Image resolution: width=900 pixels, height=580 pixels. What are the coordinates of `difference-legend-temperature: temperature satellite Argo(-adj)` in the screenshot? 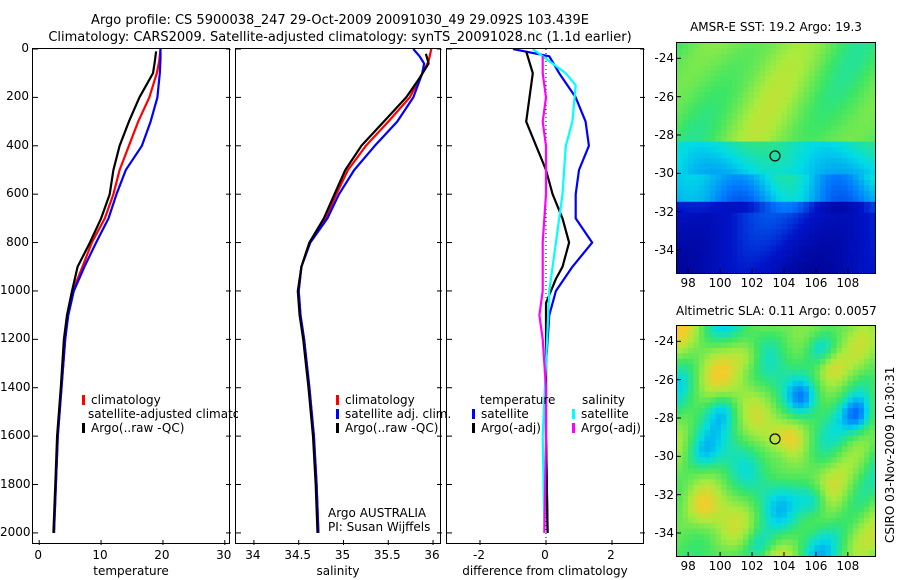 It's located at (513, 414).